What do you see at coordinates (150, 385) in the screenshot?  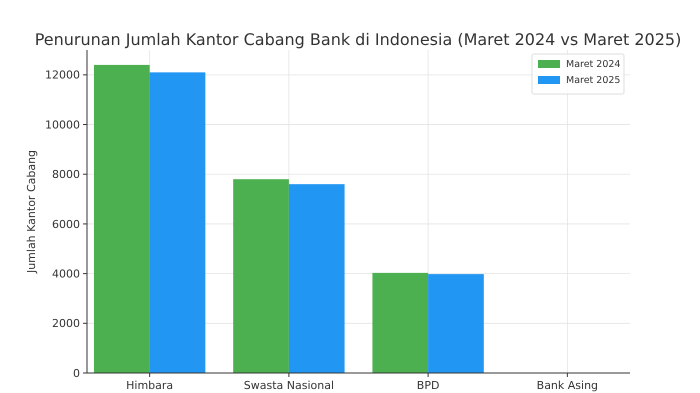 I see `x-tick-label: Himbara` at bounding box center [150, 385].